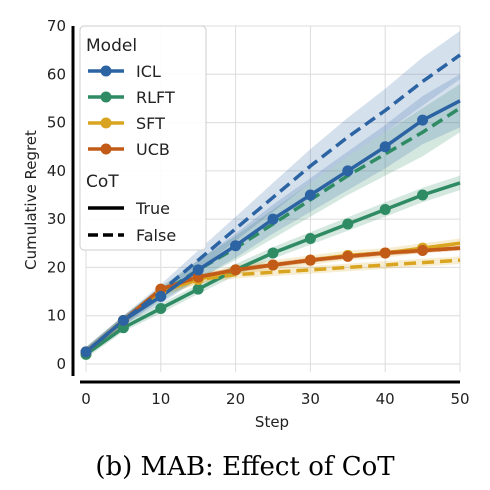  I want to click on x-tick-label: 20, so click(235, 399).